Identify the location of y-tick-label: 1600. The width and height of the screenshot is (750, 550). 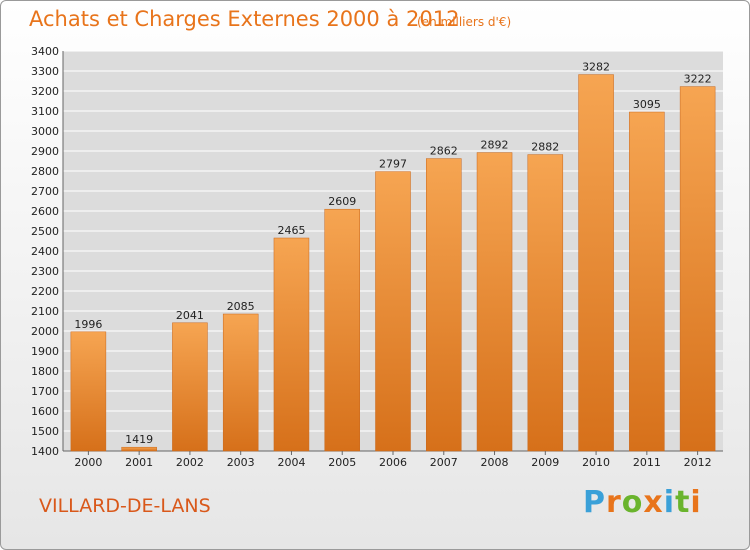
(45, 411).